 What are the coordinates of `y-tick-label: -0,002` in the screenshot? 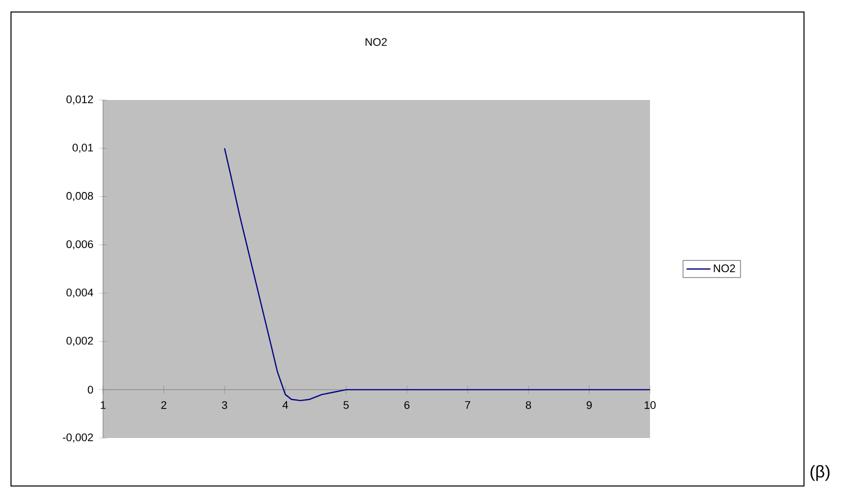 It's located at (77, 438).